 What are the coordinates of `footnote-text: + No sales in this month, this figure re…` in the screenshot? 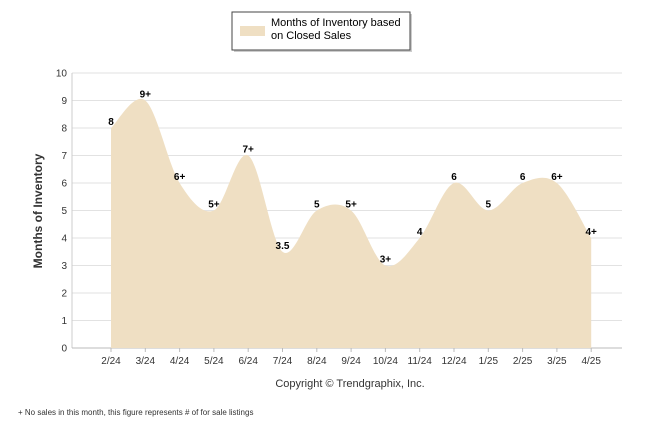 It's located at (135, 412).